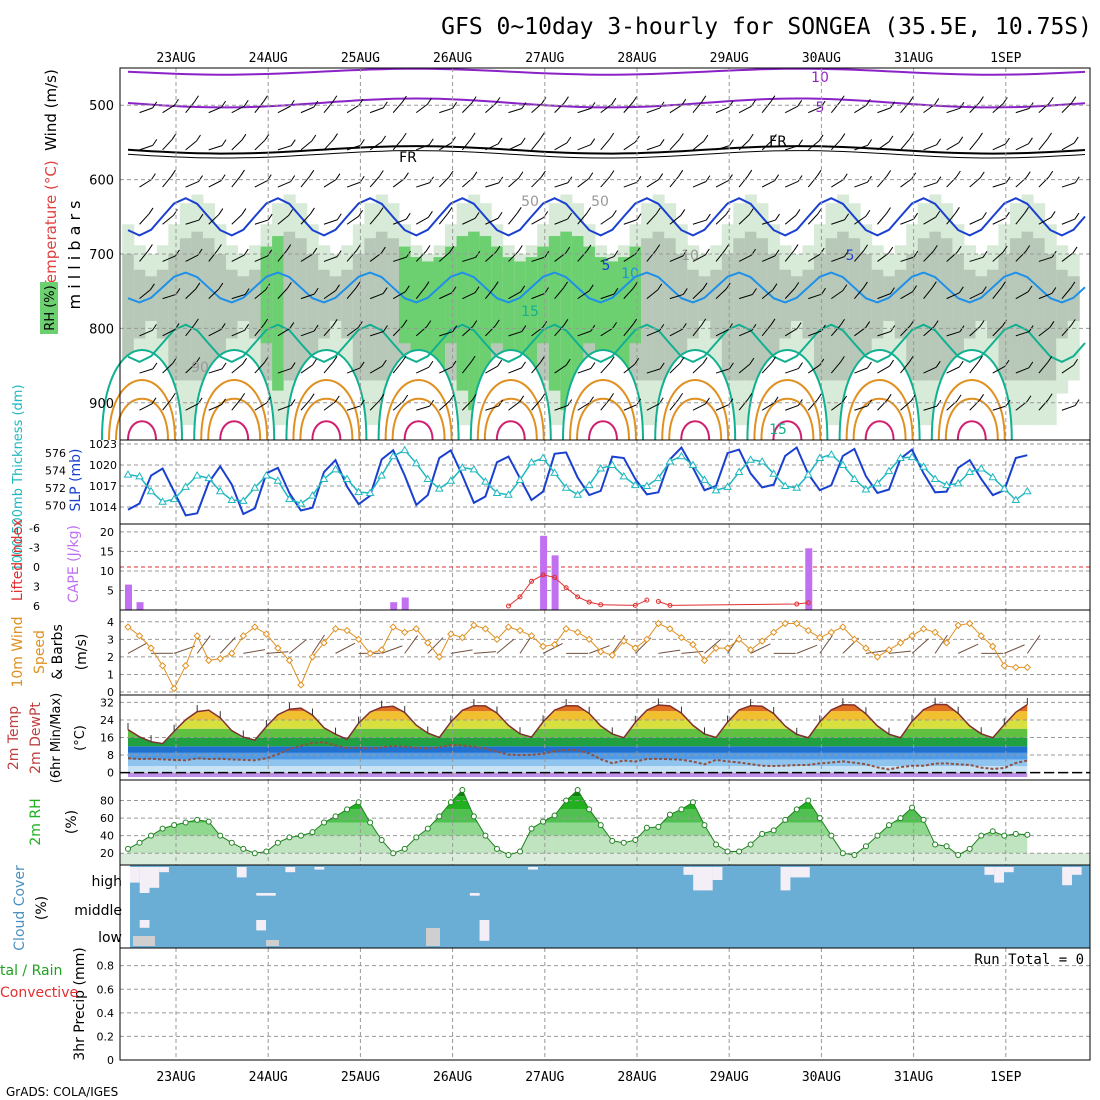  I want to click on rh-band, so click(578, 793).